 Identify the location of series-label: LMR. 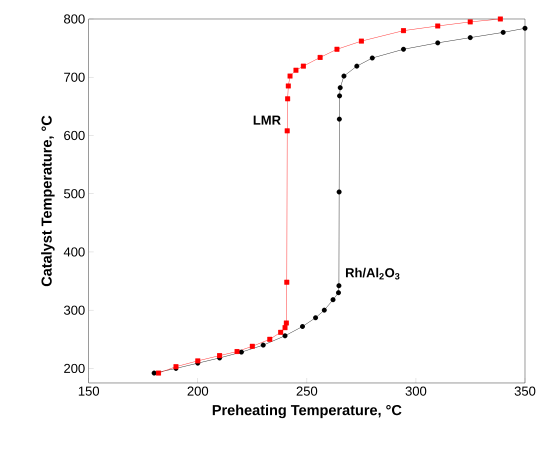
(267, 120).